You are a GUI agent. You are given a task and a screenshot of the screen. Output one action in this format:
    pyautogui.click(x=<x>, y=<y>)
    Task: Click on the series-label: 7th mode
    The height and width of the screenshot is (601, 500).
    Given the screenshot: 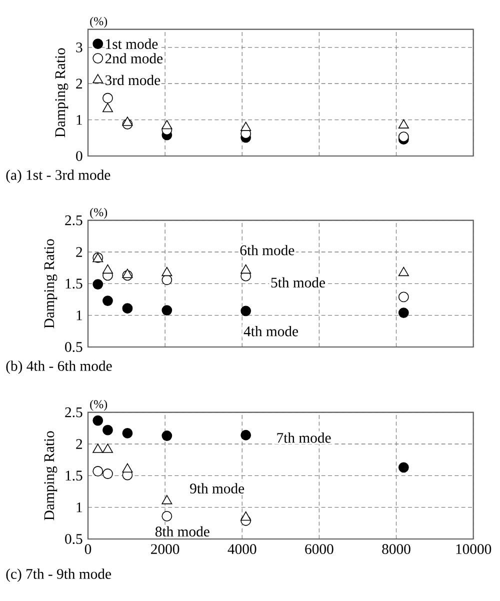 What is the action you would take?
    pyautogui.click(x=304, y=437)
    